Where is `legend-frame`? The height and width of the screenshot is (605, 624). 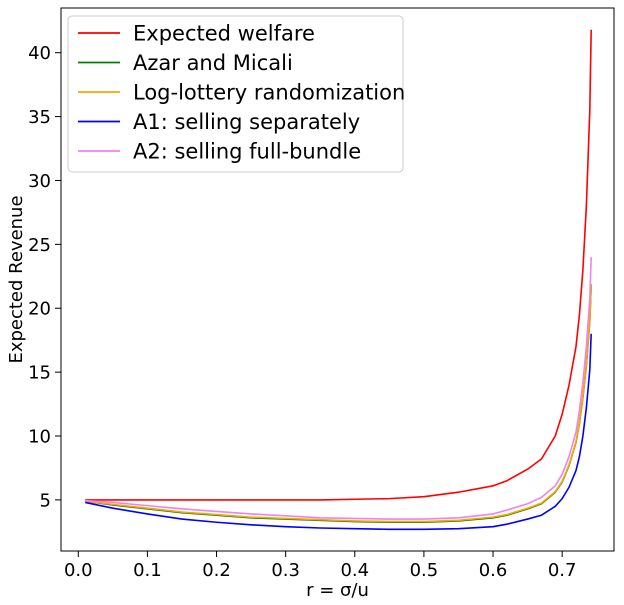
legend-frame is located at coordinates (235, 94).